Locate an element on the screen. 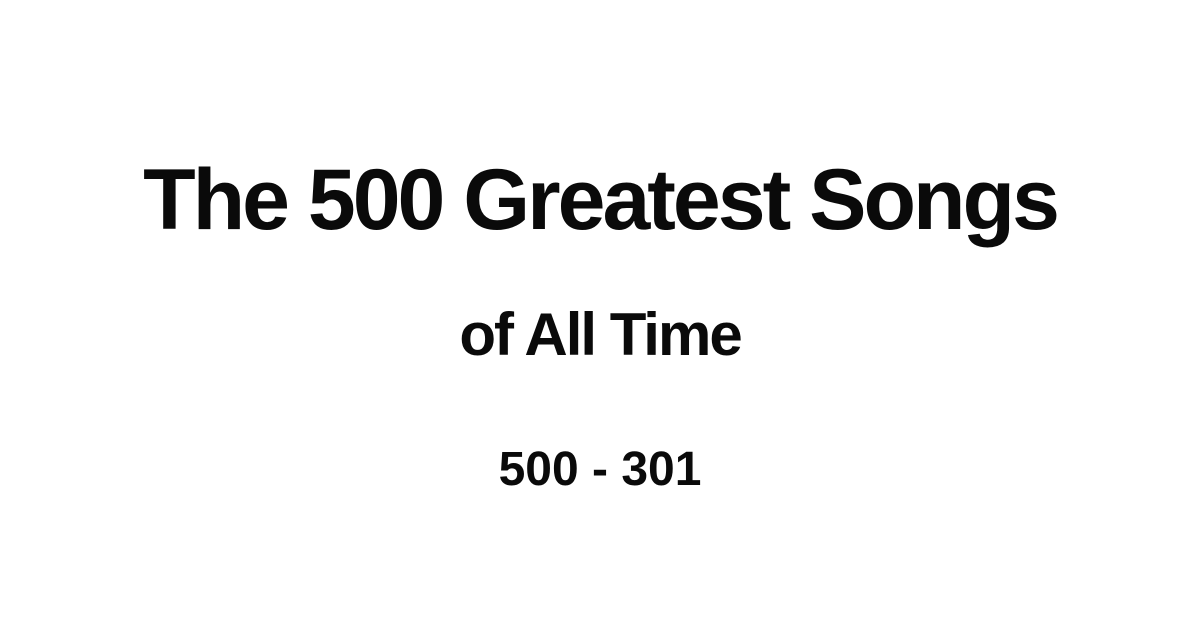  page-title: The 500 Greatest Songs is located at coordinates (601, 200).